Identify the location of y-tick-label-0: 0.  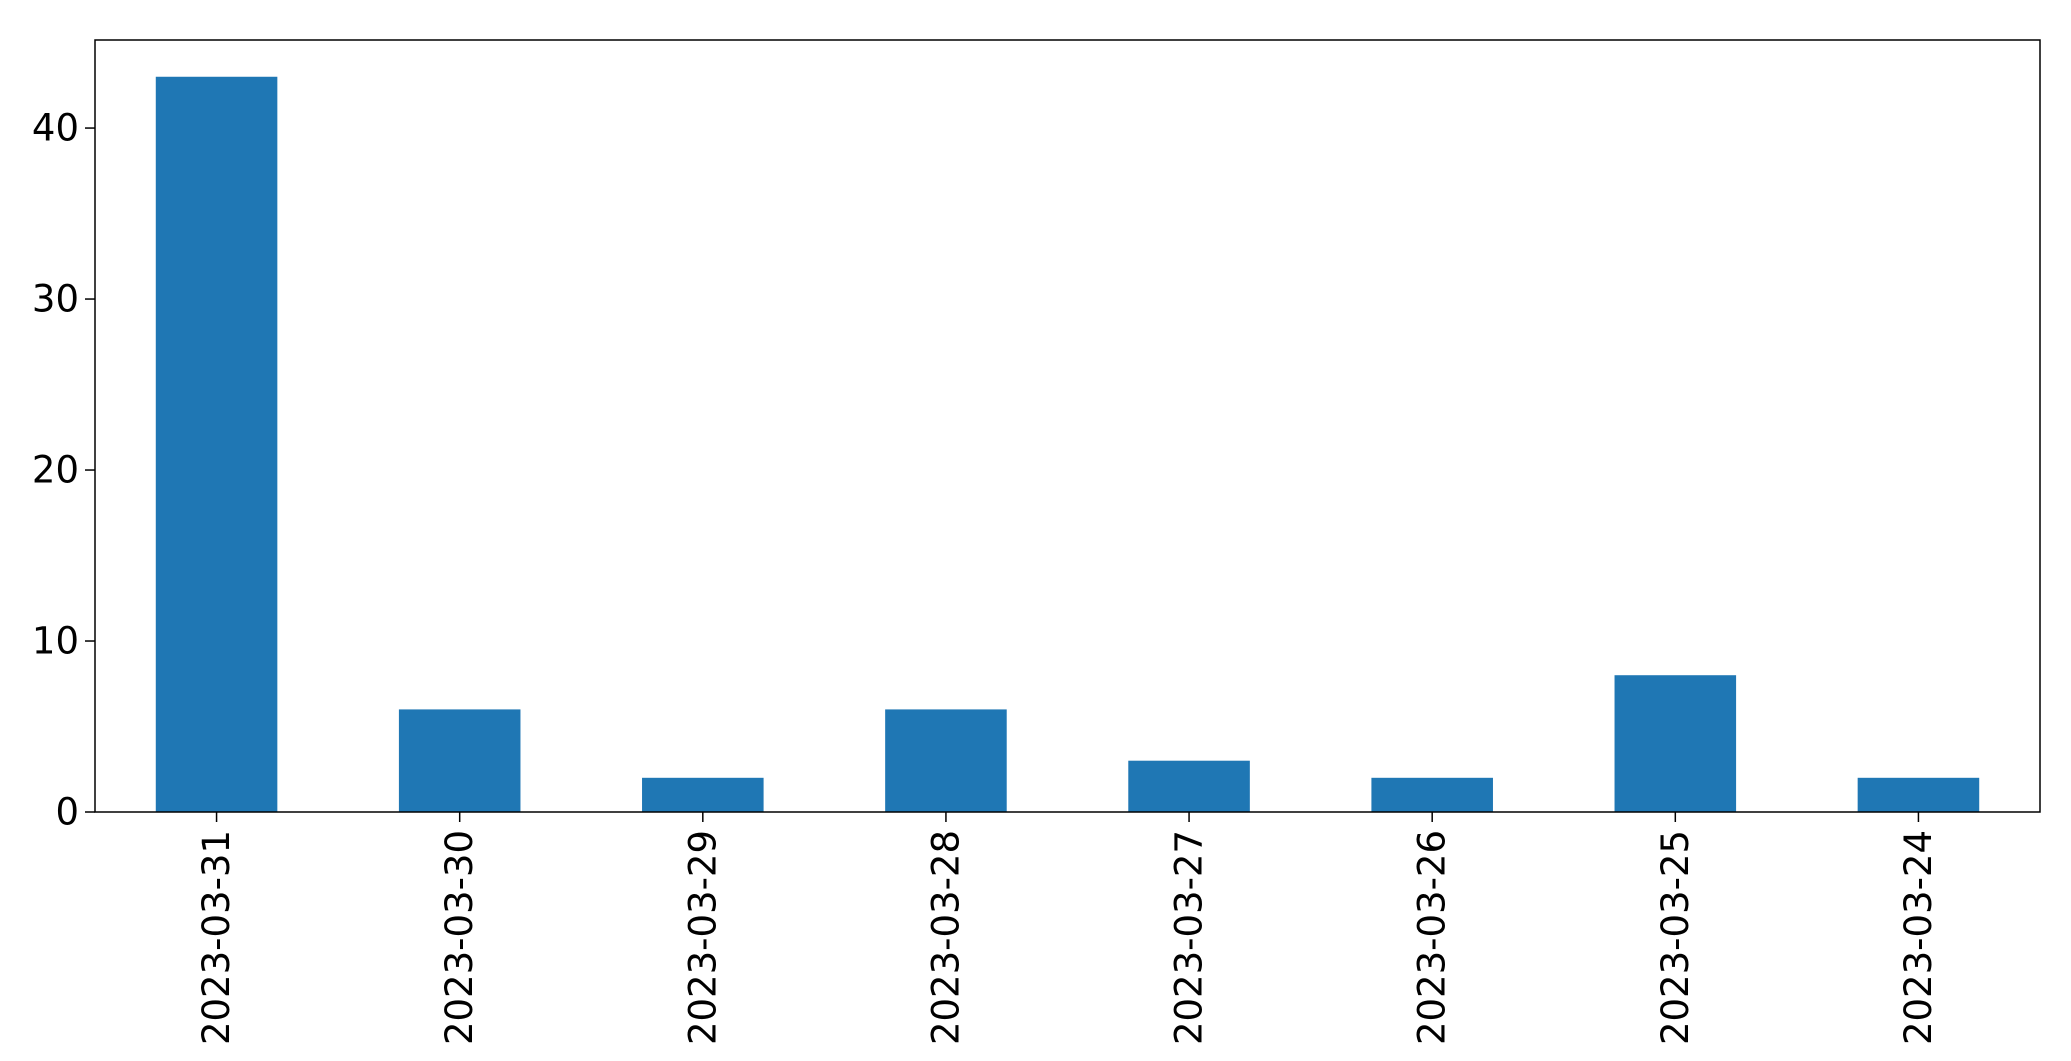
(67, 812).